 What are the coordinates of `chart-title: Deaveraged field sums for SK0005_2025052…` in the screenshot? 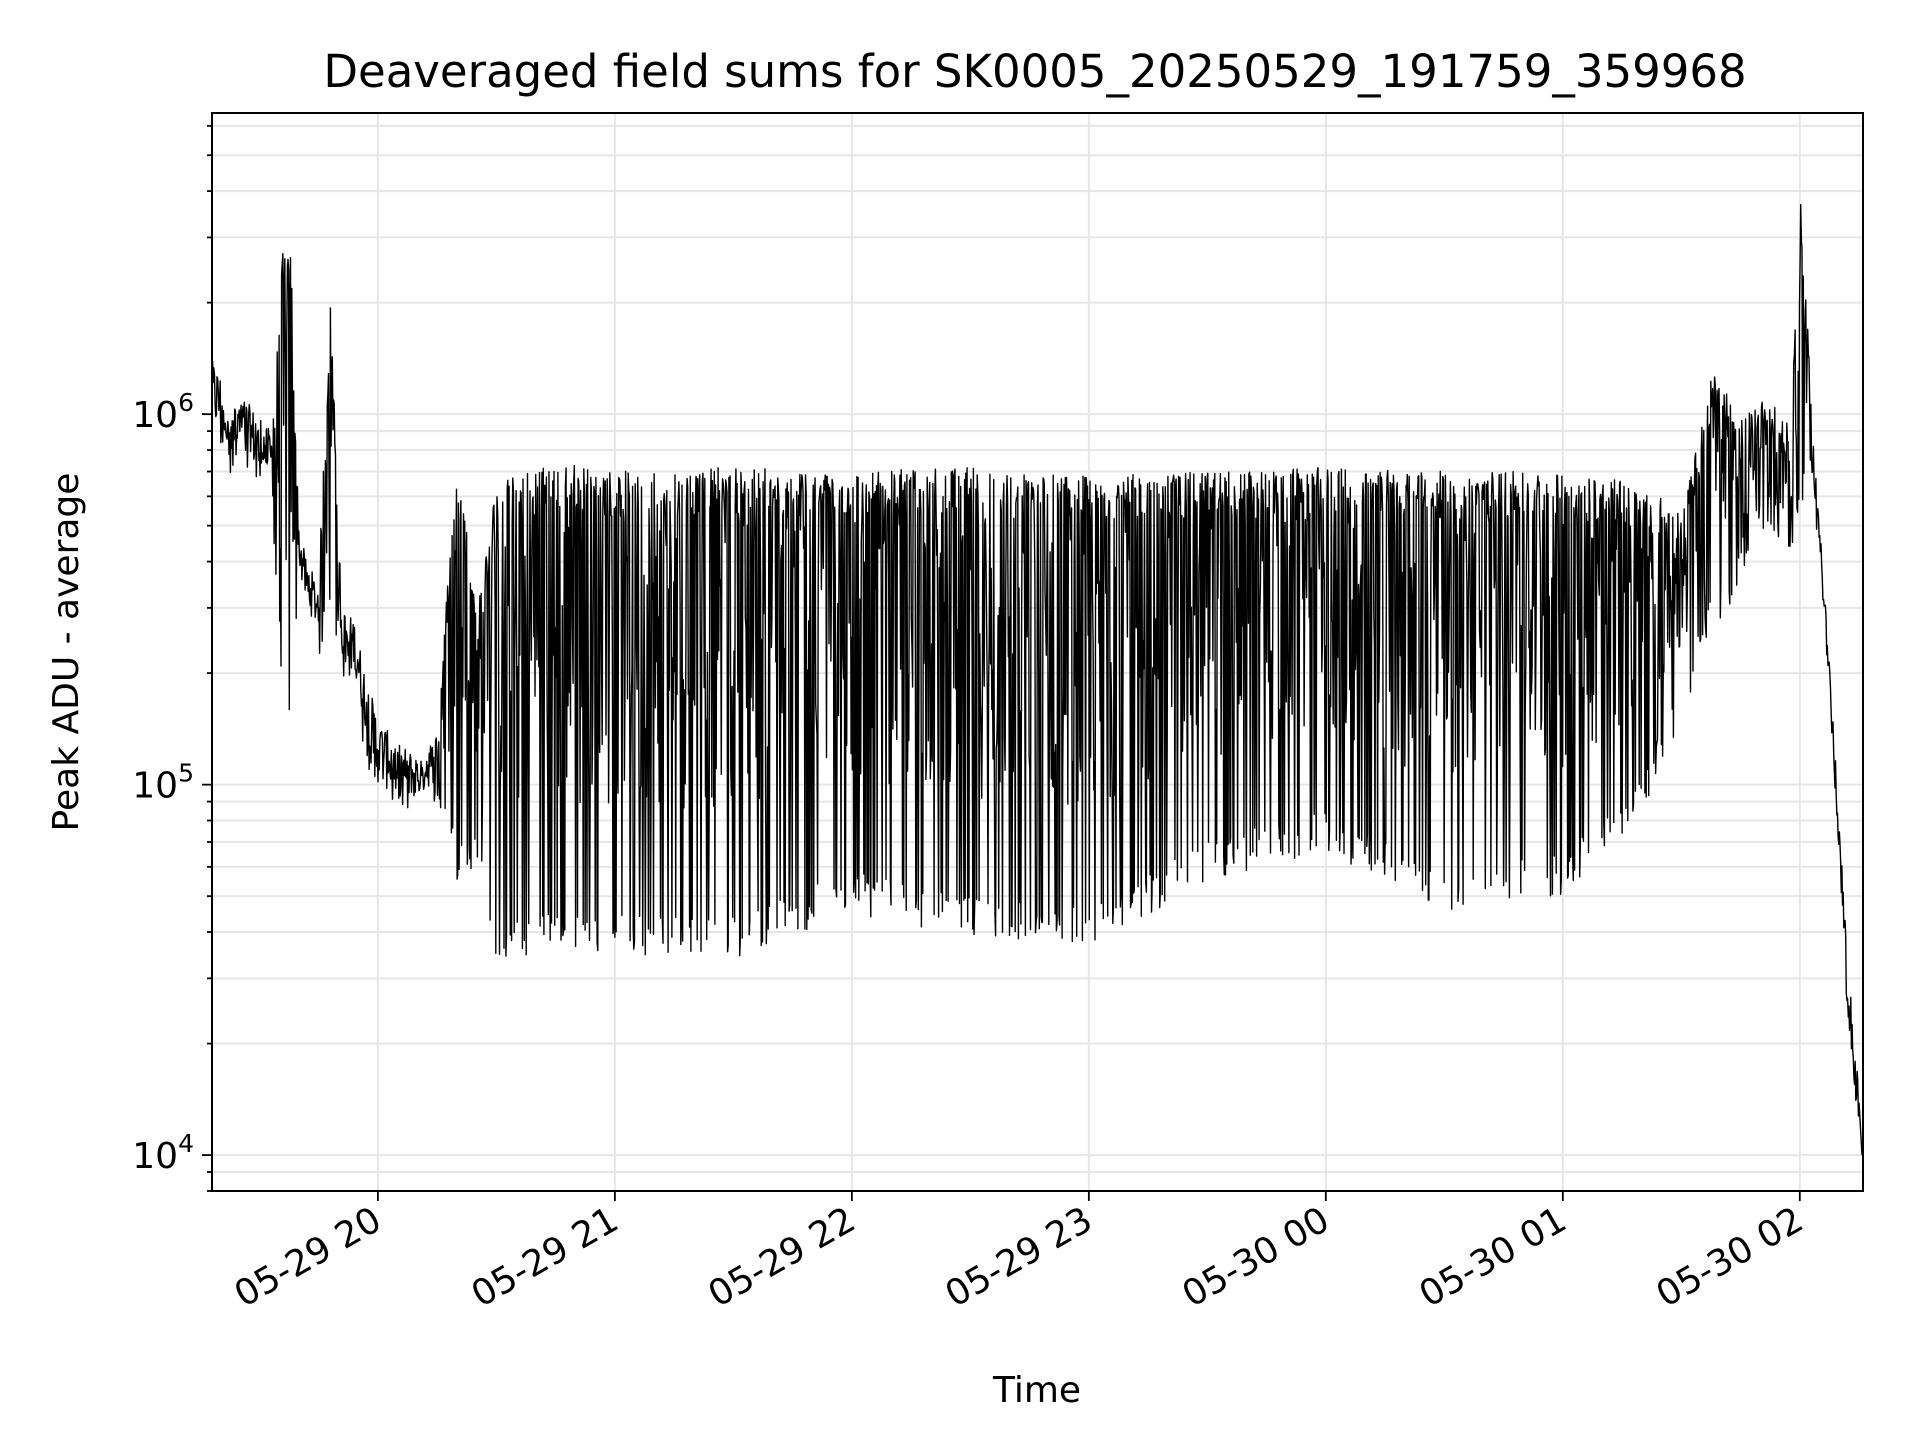 It's located at (1034, 71).